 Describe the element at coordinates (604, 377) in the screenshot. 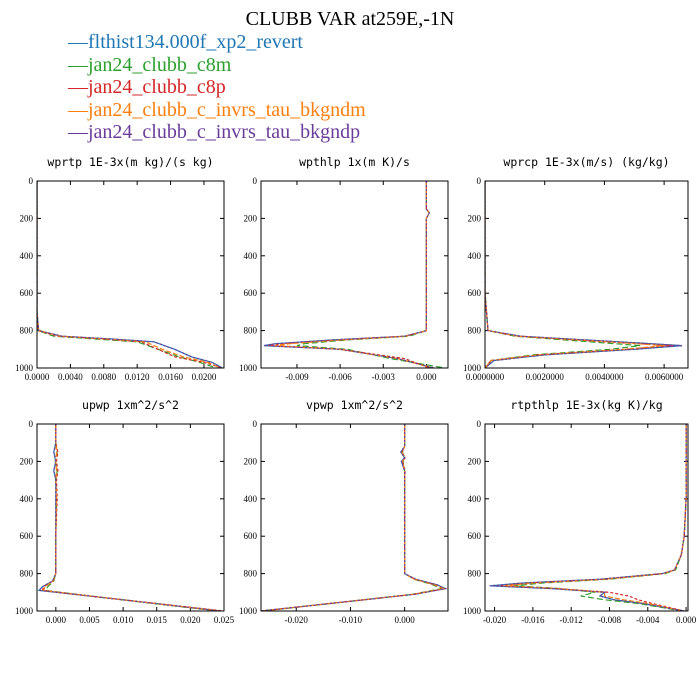

I see `x-tick-label: 0.0040000` at that location.